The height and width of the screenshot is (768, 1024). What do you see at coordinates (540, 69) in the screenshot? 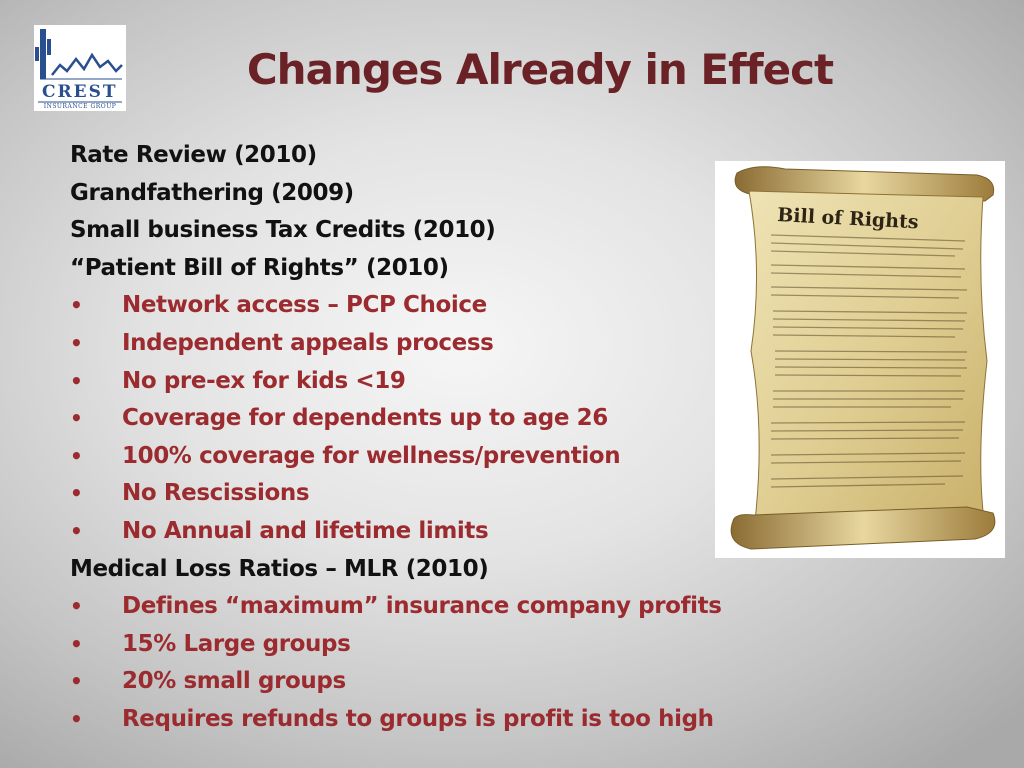
I see `slide-title: Changes Already in Effect` at bounding box center [540, 69].